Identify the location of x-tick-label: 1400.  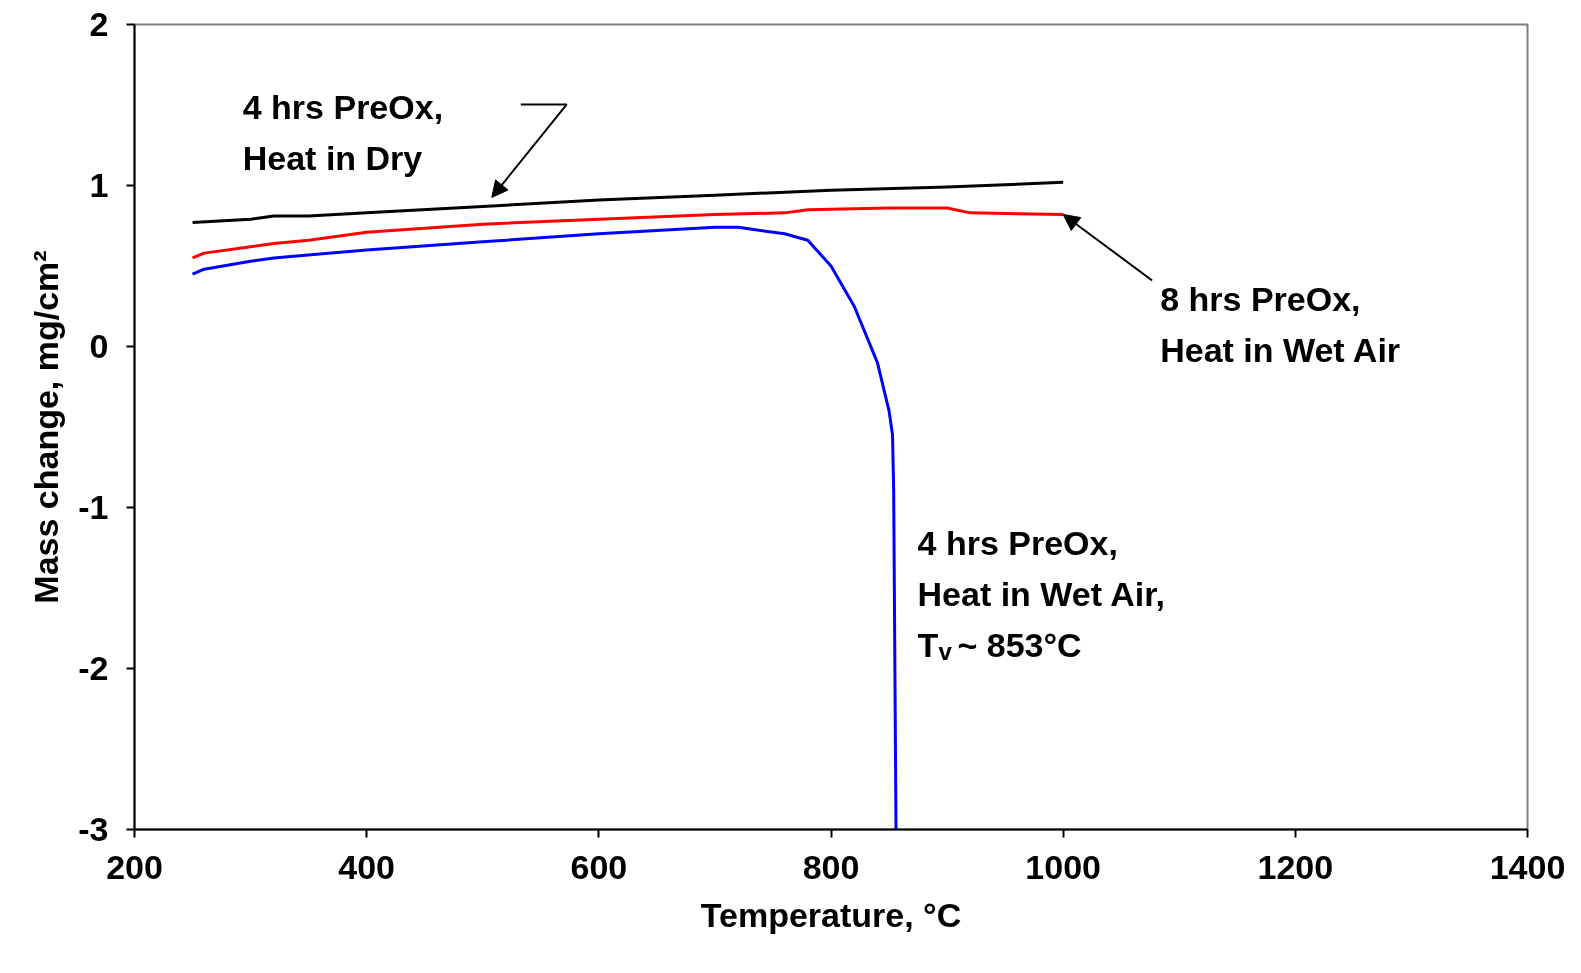
(1527, 866).